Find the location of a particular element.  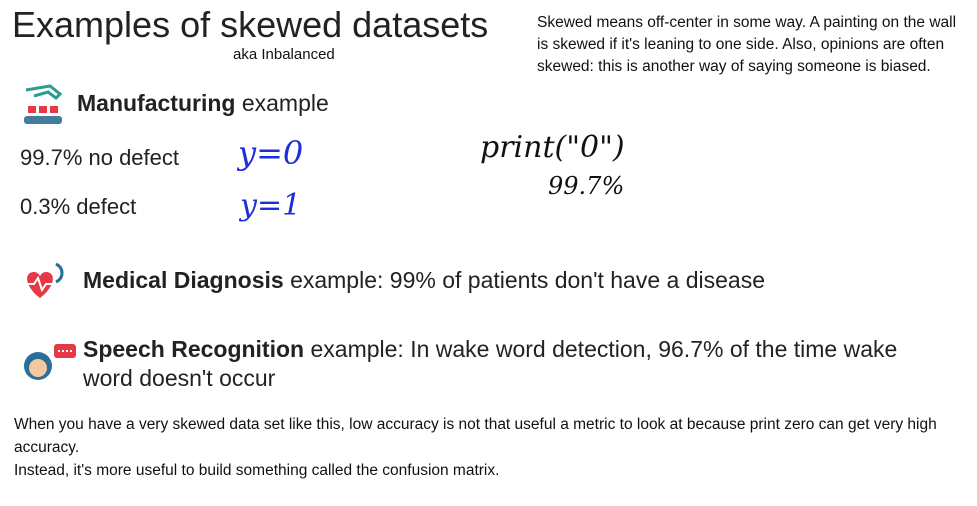

medical-icon is located at coordinates (45, 280).